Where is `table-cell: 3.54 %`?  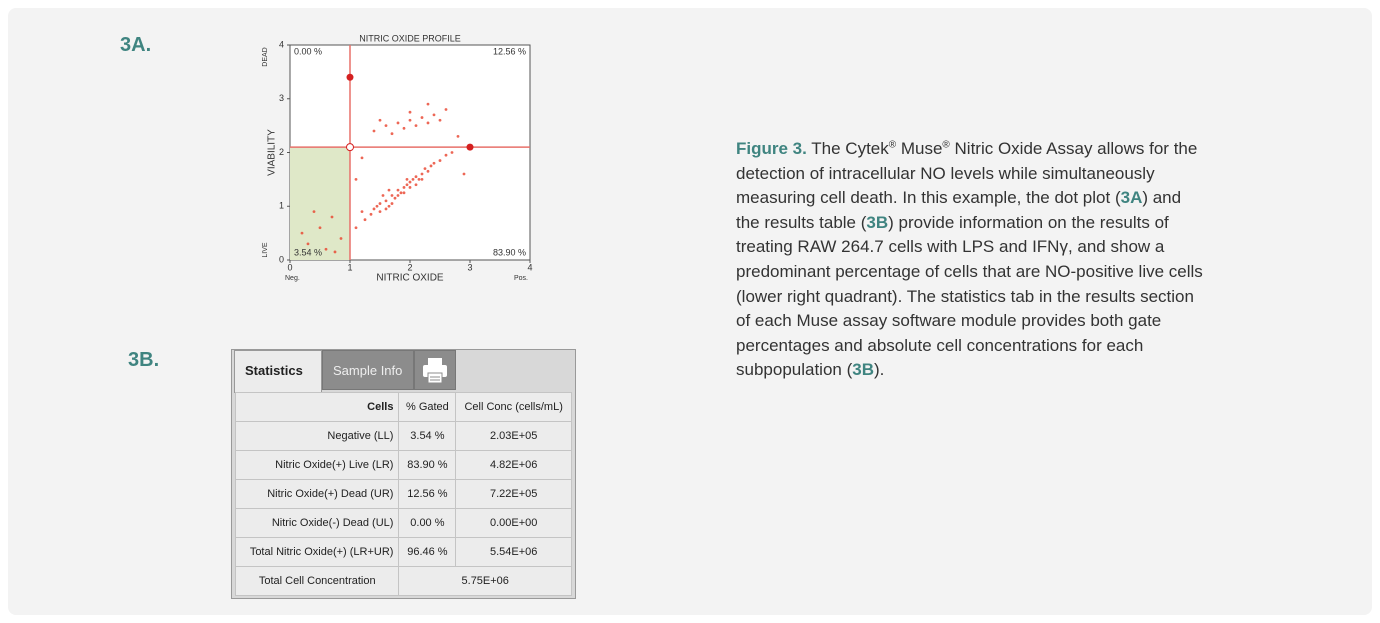 table-cell: 3.54 % is located at coordinates (427, 436).